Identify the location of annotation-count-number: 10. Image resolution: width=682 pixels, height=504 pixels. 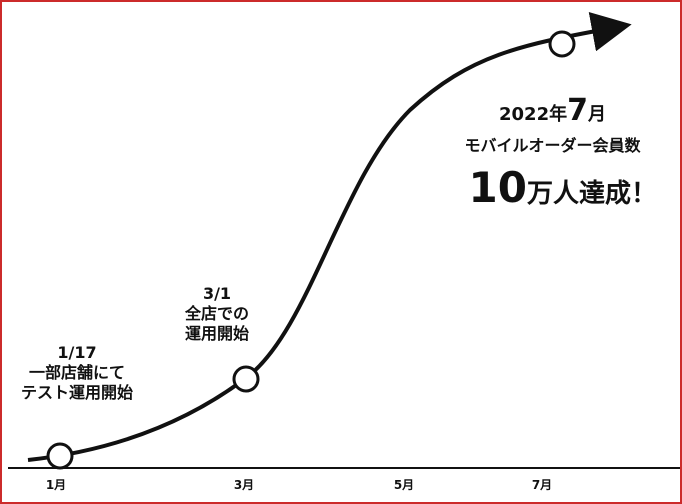
(497, 187).